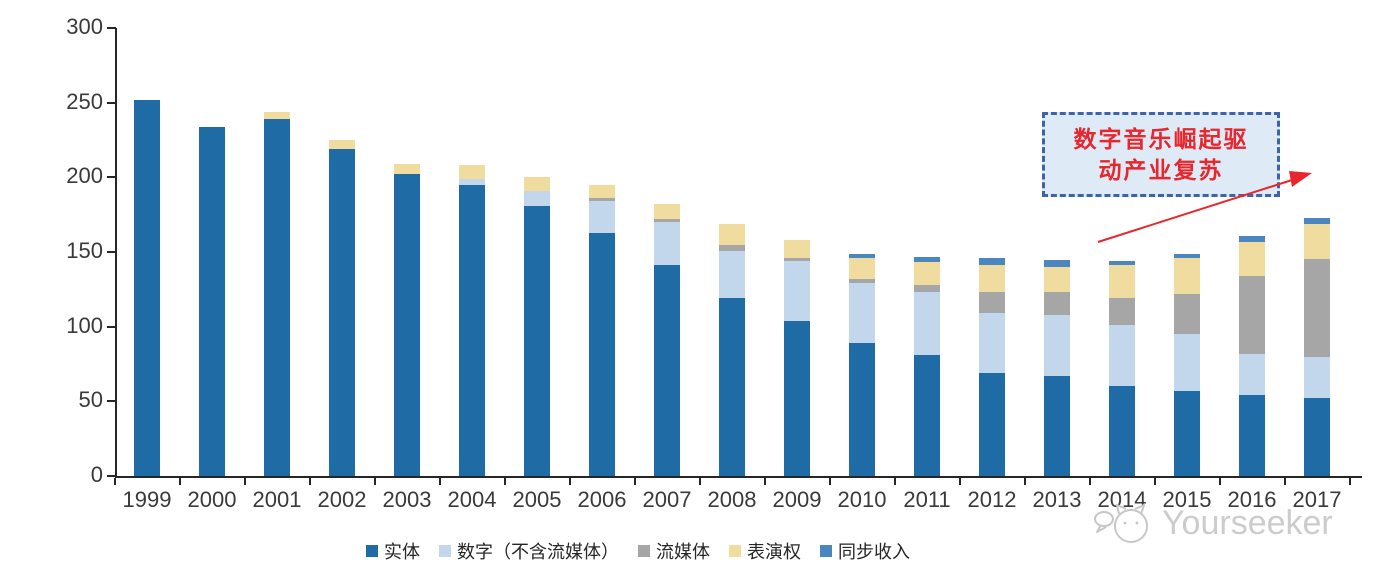  What do you see at coordinates (738, 477) in the screenshot?
I see `x-axis-line` at bounding box center [738, 477].